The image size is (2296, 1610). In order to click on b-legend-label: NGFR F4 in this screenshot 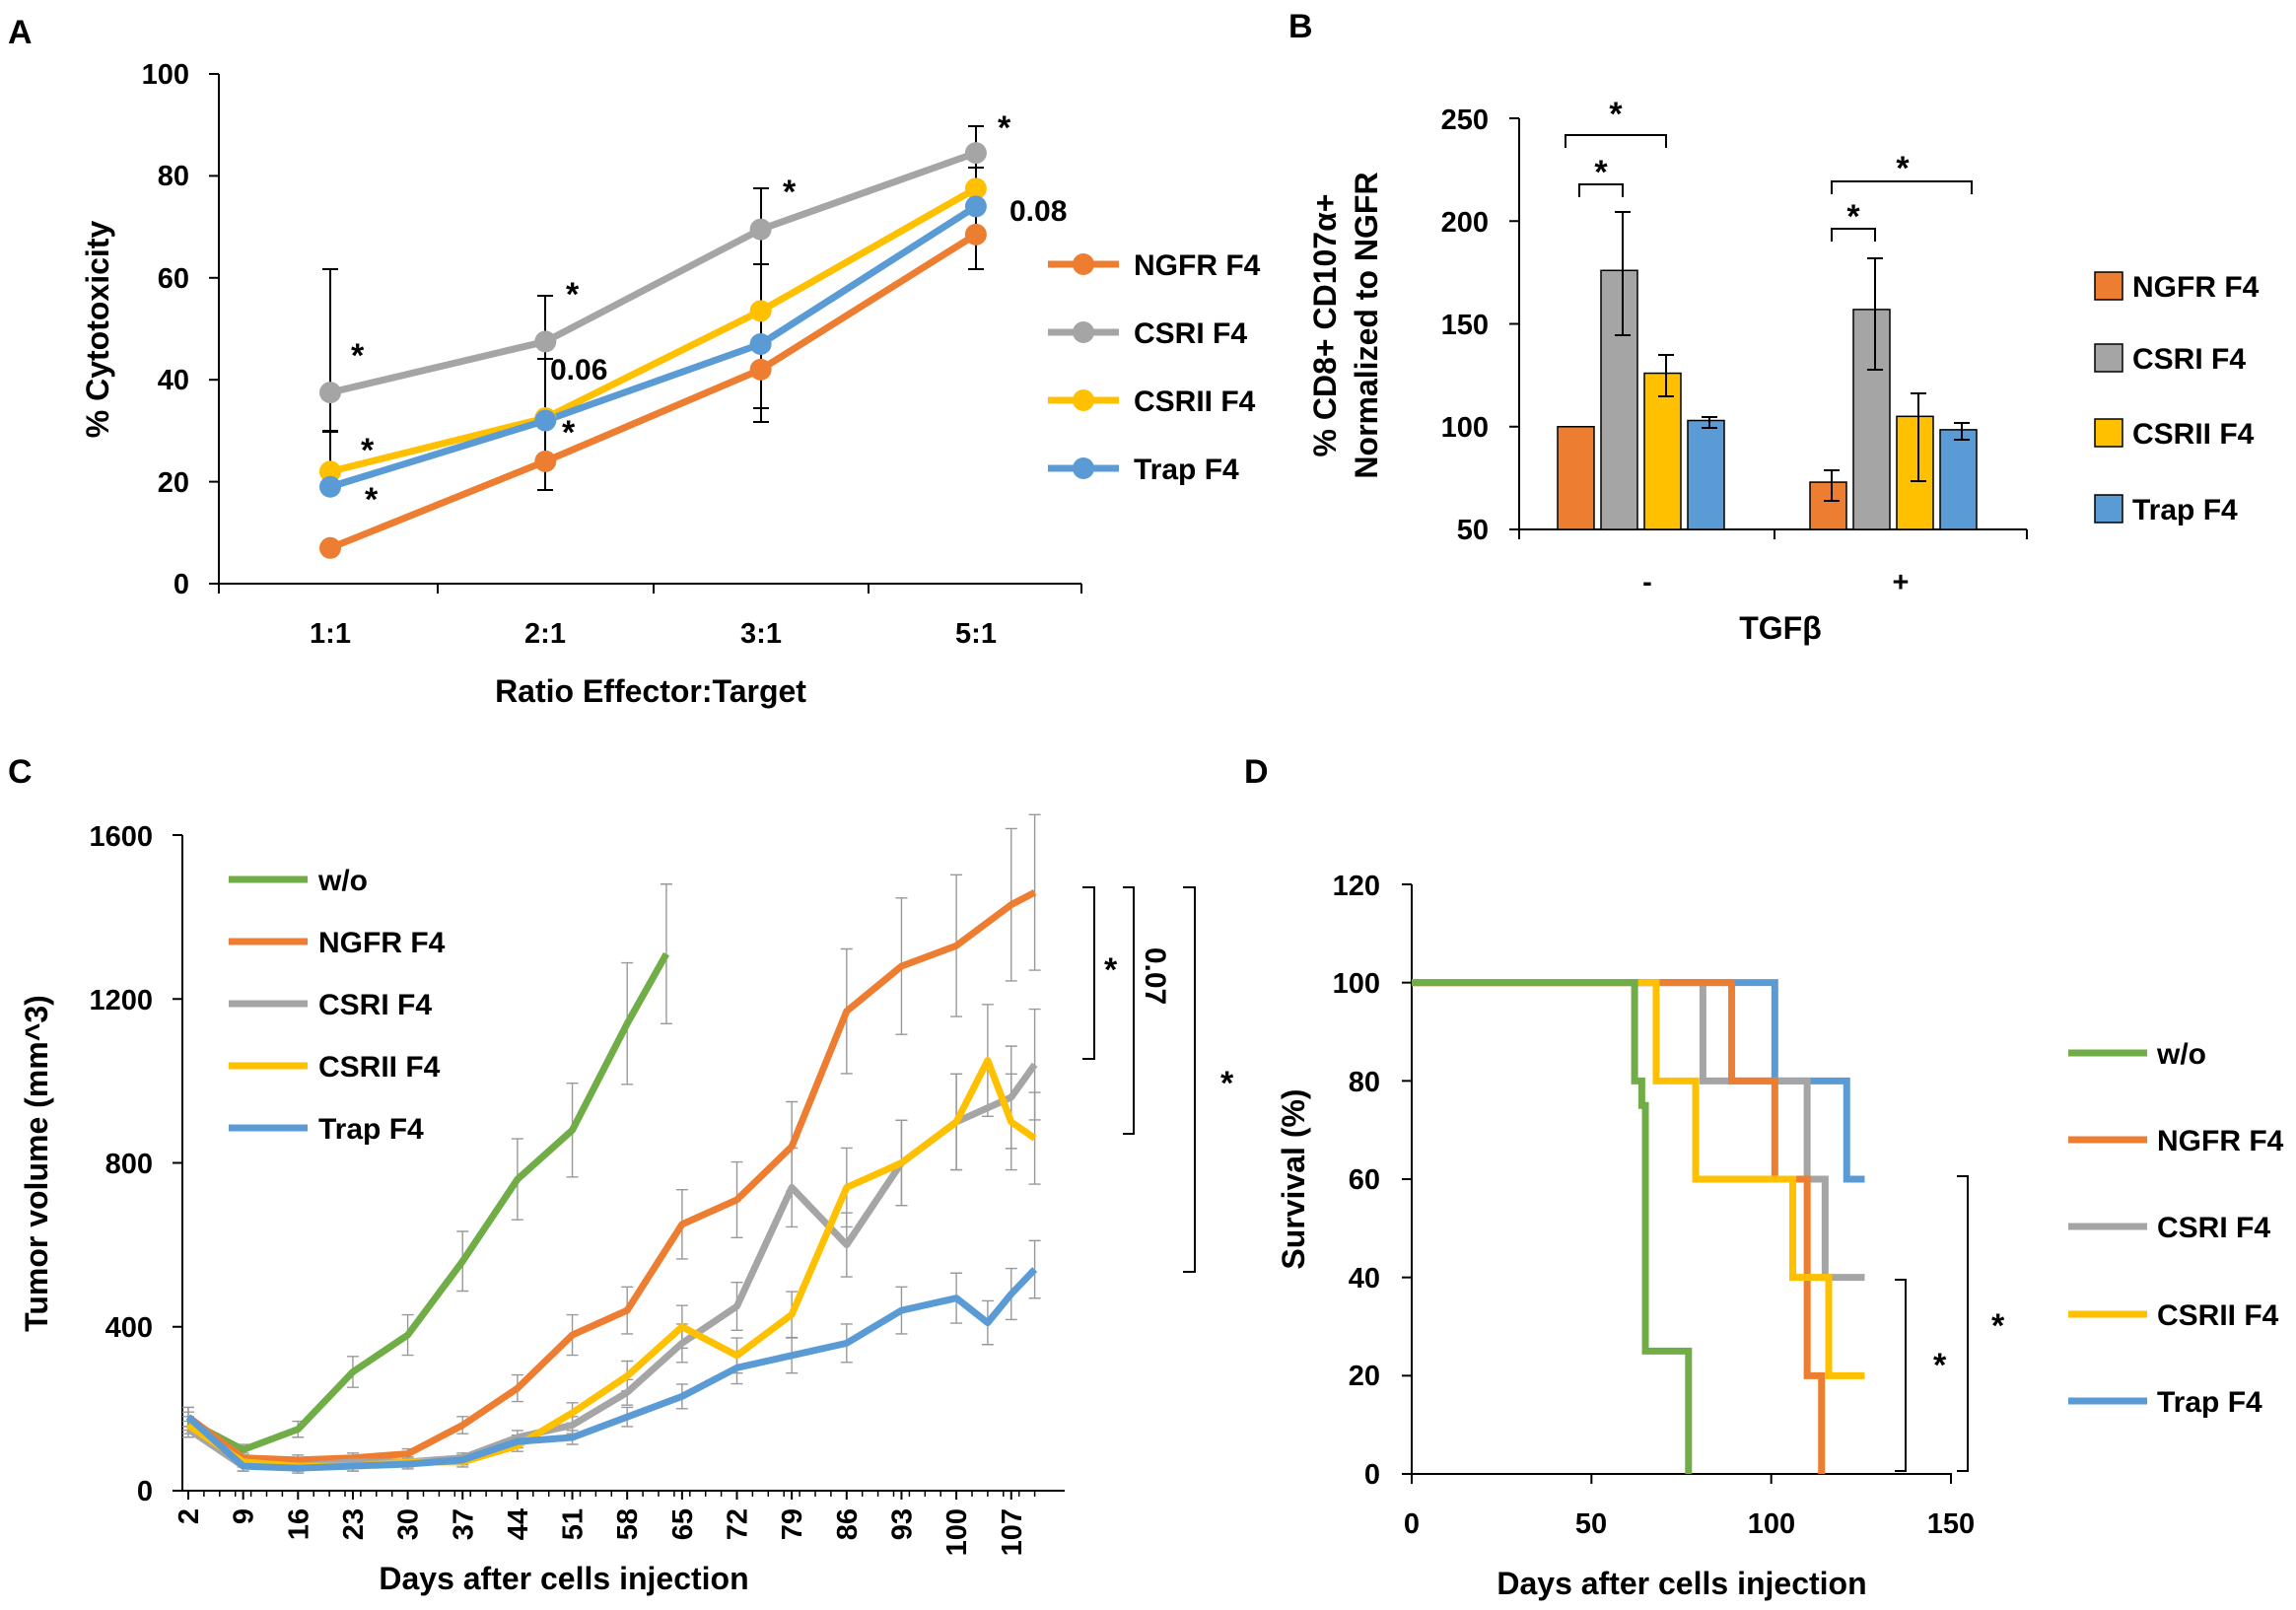, I will do `click(2196, 287)`.